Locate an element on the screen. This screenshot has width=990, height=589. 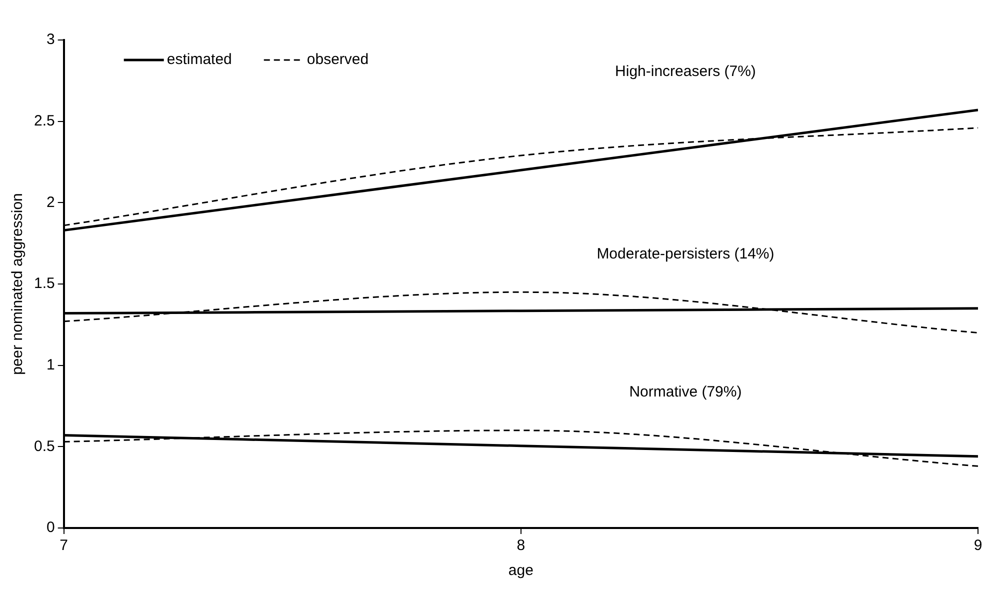
x-tick-label: 8 is located at coordinates (521, 545).